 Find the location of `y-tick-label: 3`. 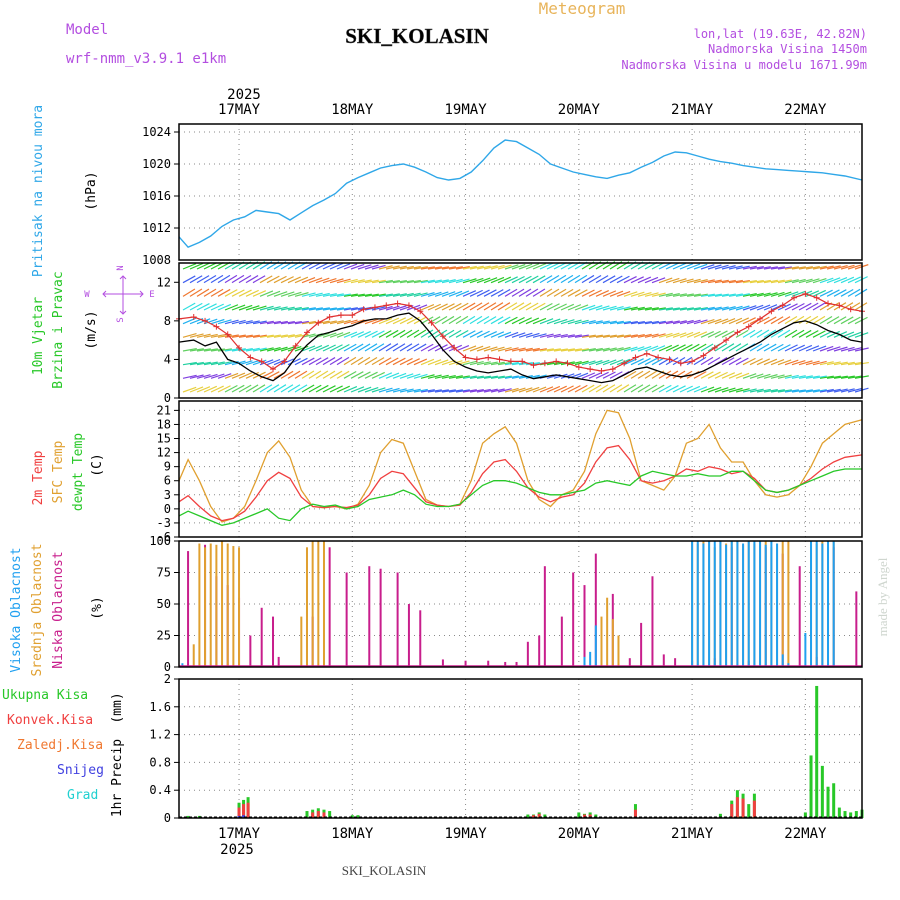

y-tick-label: 3 is located at coordinates (167, 495).